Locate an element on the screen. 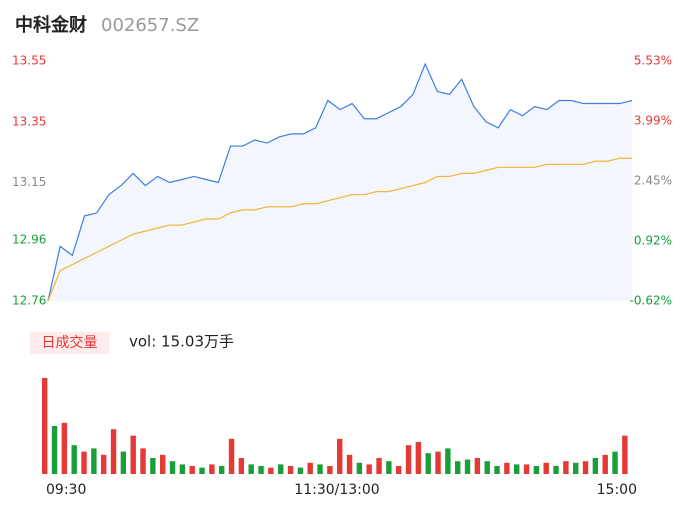 The width and height of the screenshot is (686, 524). y-tick-label: 13.55 is located at coordinates (29, 61).